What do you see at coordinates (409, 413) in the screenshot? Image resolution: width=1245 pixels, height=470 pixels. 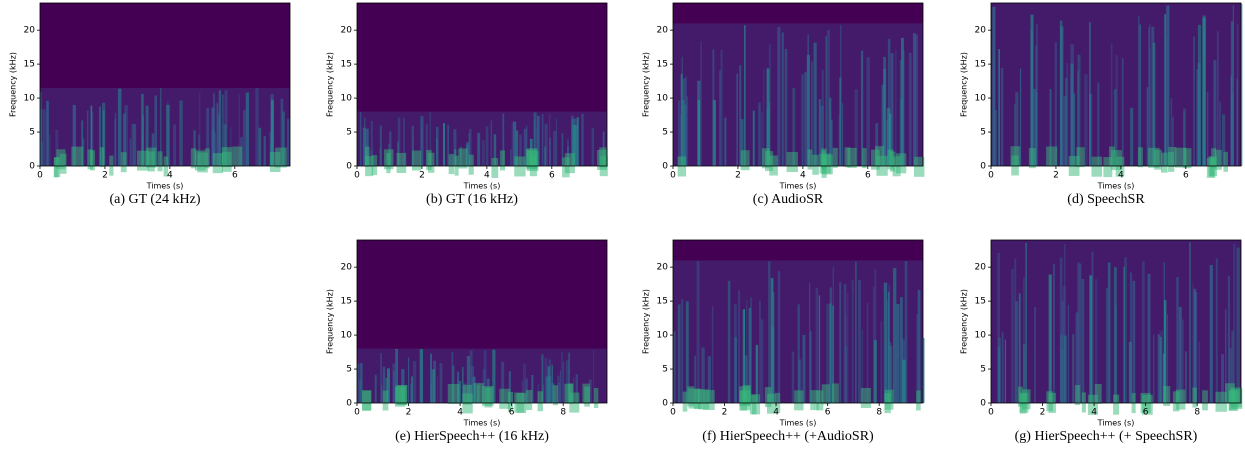 I see `x-tick-label: 2` at bounding box center [409, 413].